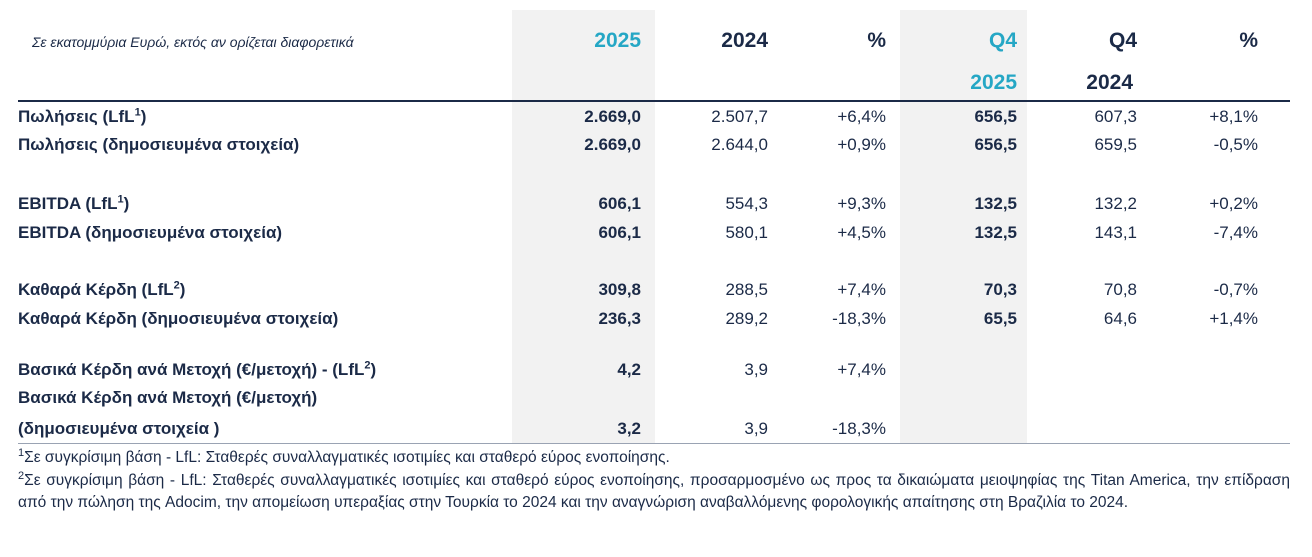  I want to click on cell: +1,4%, so click(1233, 318).